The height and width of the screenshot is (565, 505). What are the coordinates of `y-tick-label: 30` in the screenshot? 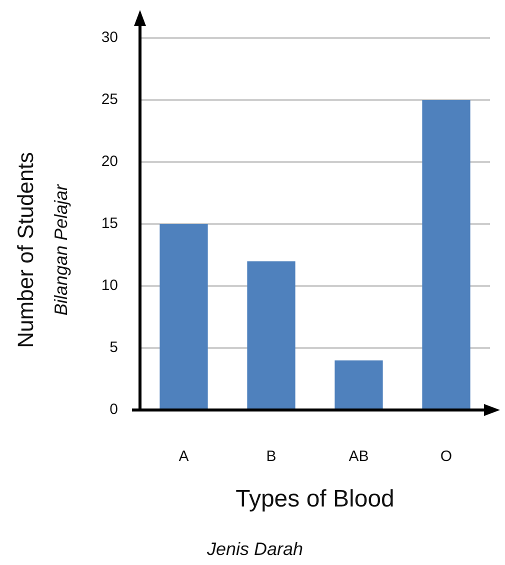 It's located at (109, 37).